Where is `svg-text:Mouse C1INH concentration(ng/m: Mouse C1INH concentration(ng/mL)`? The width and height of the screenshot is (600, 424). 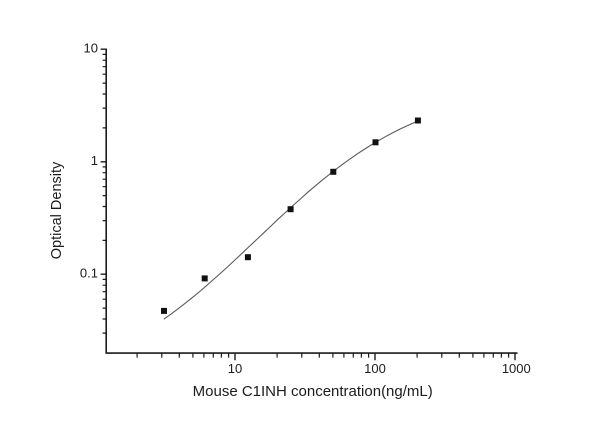
svg-text:Mouse C1INH concentration(ng/m: Mouse C1INH concentration(ng/mL) is located at coordinates (313, 391).